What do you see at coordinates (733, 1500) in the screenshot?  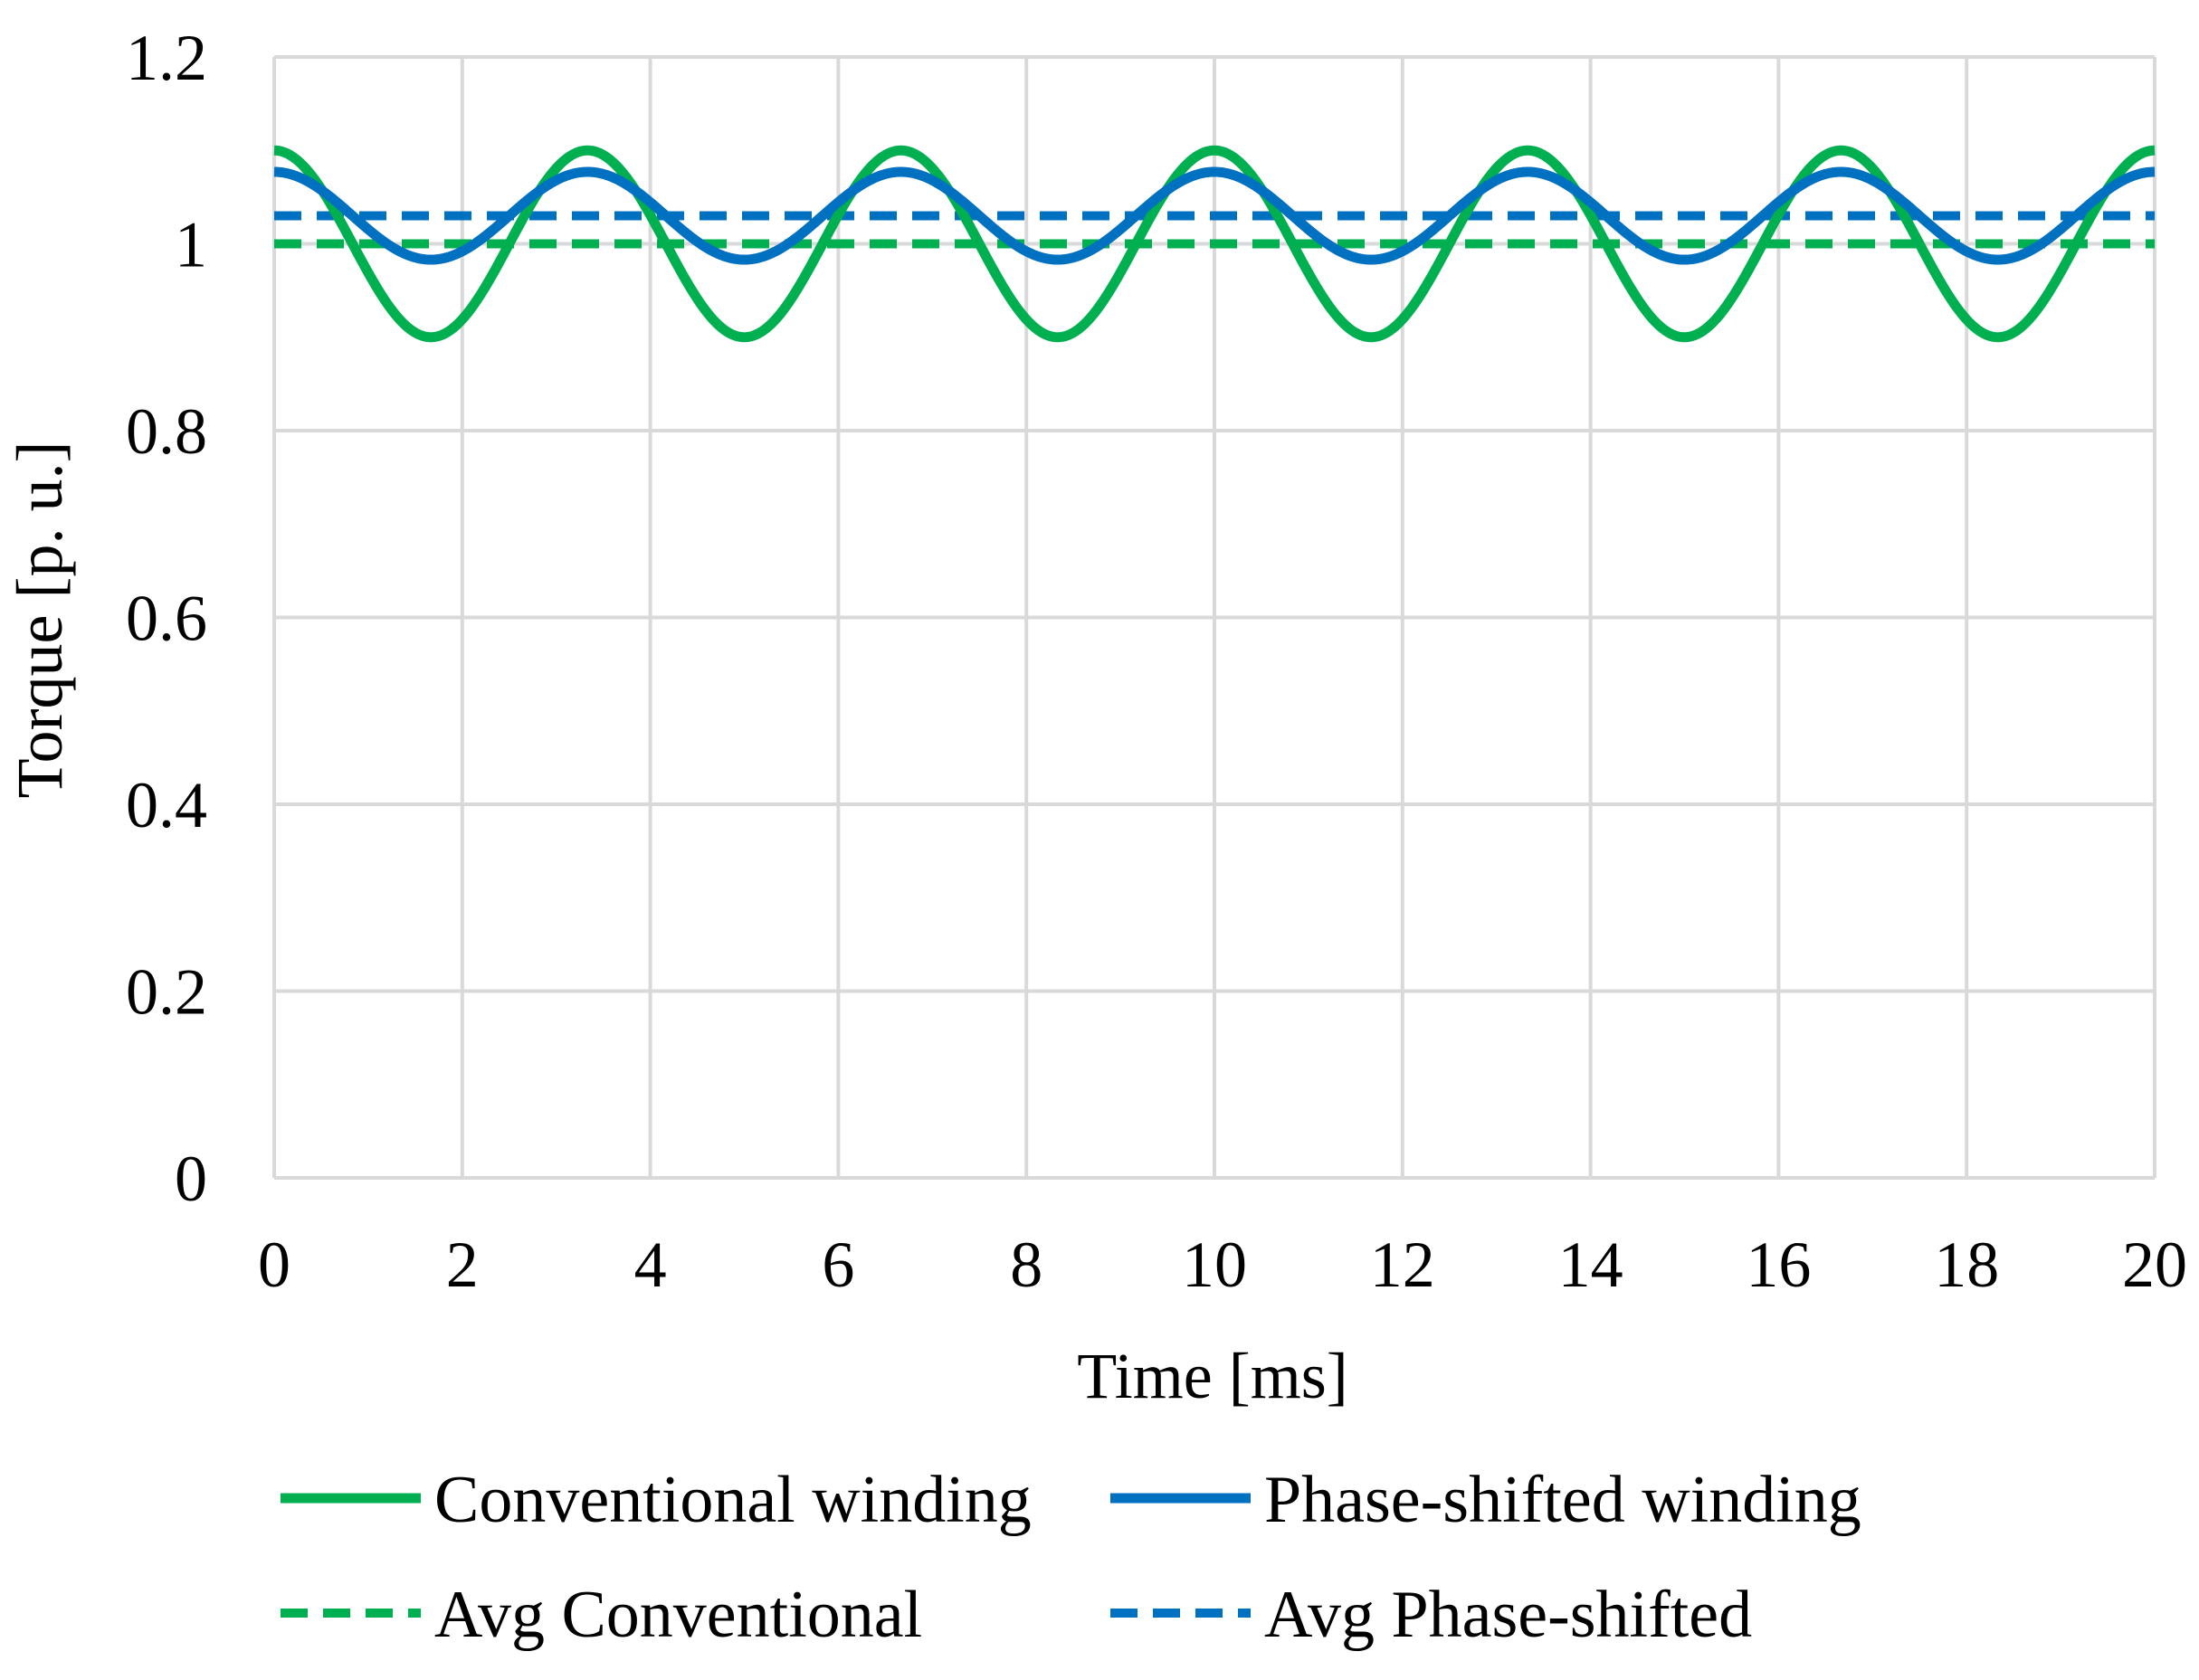 I see `conventional-winding-legend-label: Conventional winding` at bounding box center [733, 1500].